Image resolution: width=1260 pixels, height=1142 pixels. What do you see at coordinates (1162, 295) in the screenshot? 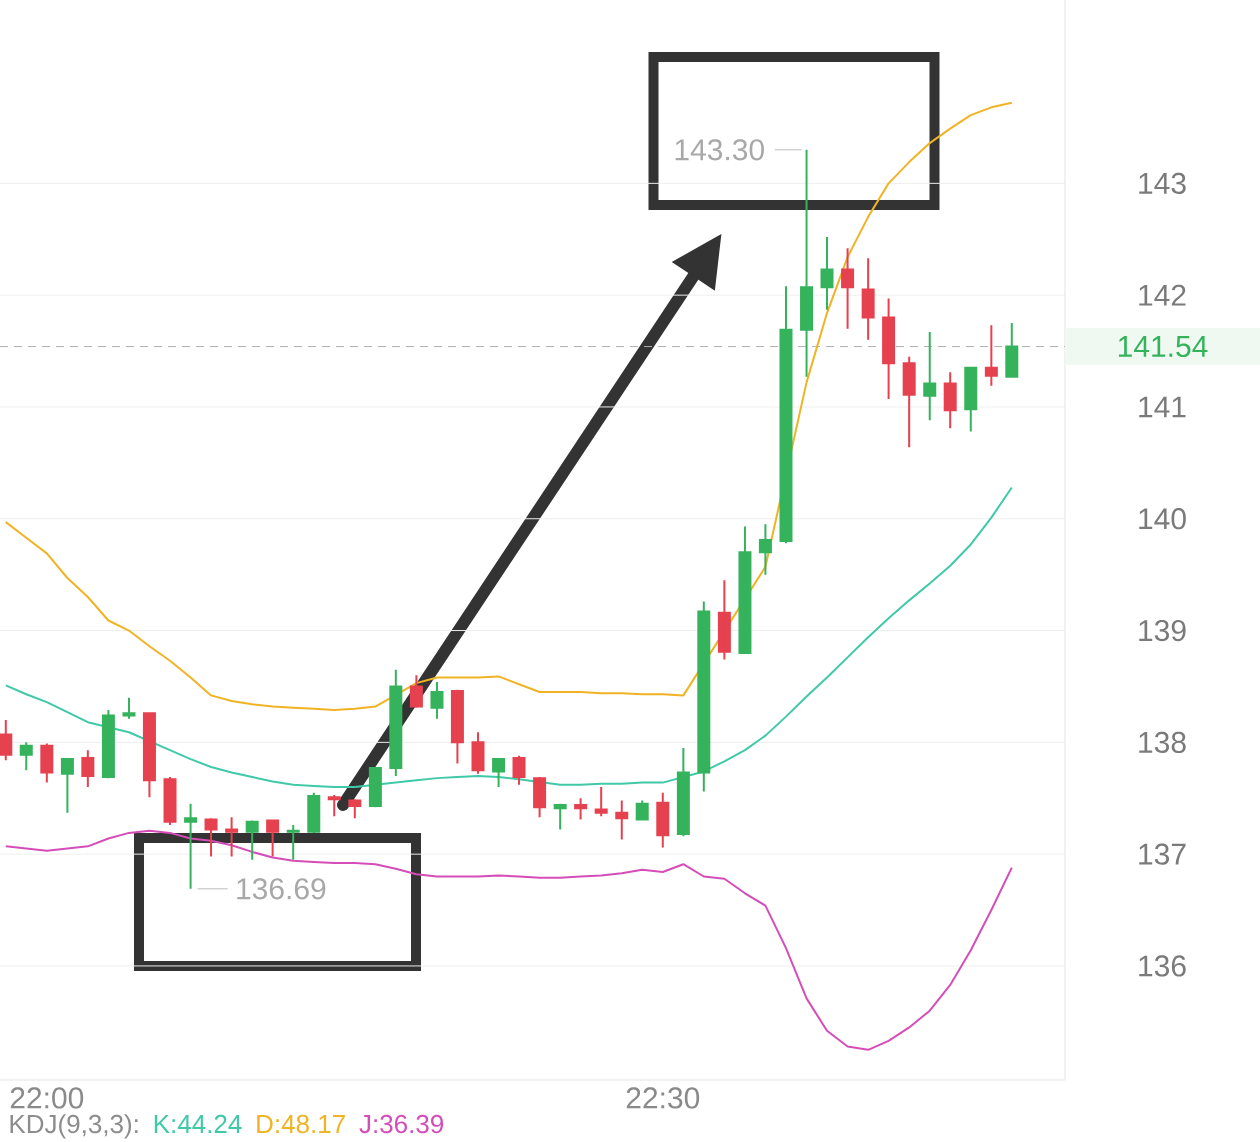
I see `y-tick-label: 142` at bounding box center [1162, 295].